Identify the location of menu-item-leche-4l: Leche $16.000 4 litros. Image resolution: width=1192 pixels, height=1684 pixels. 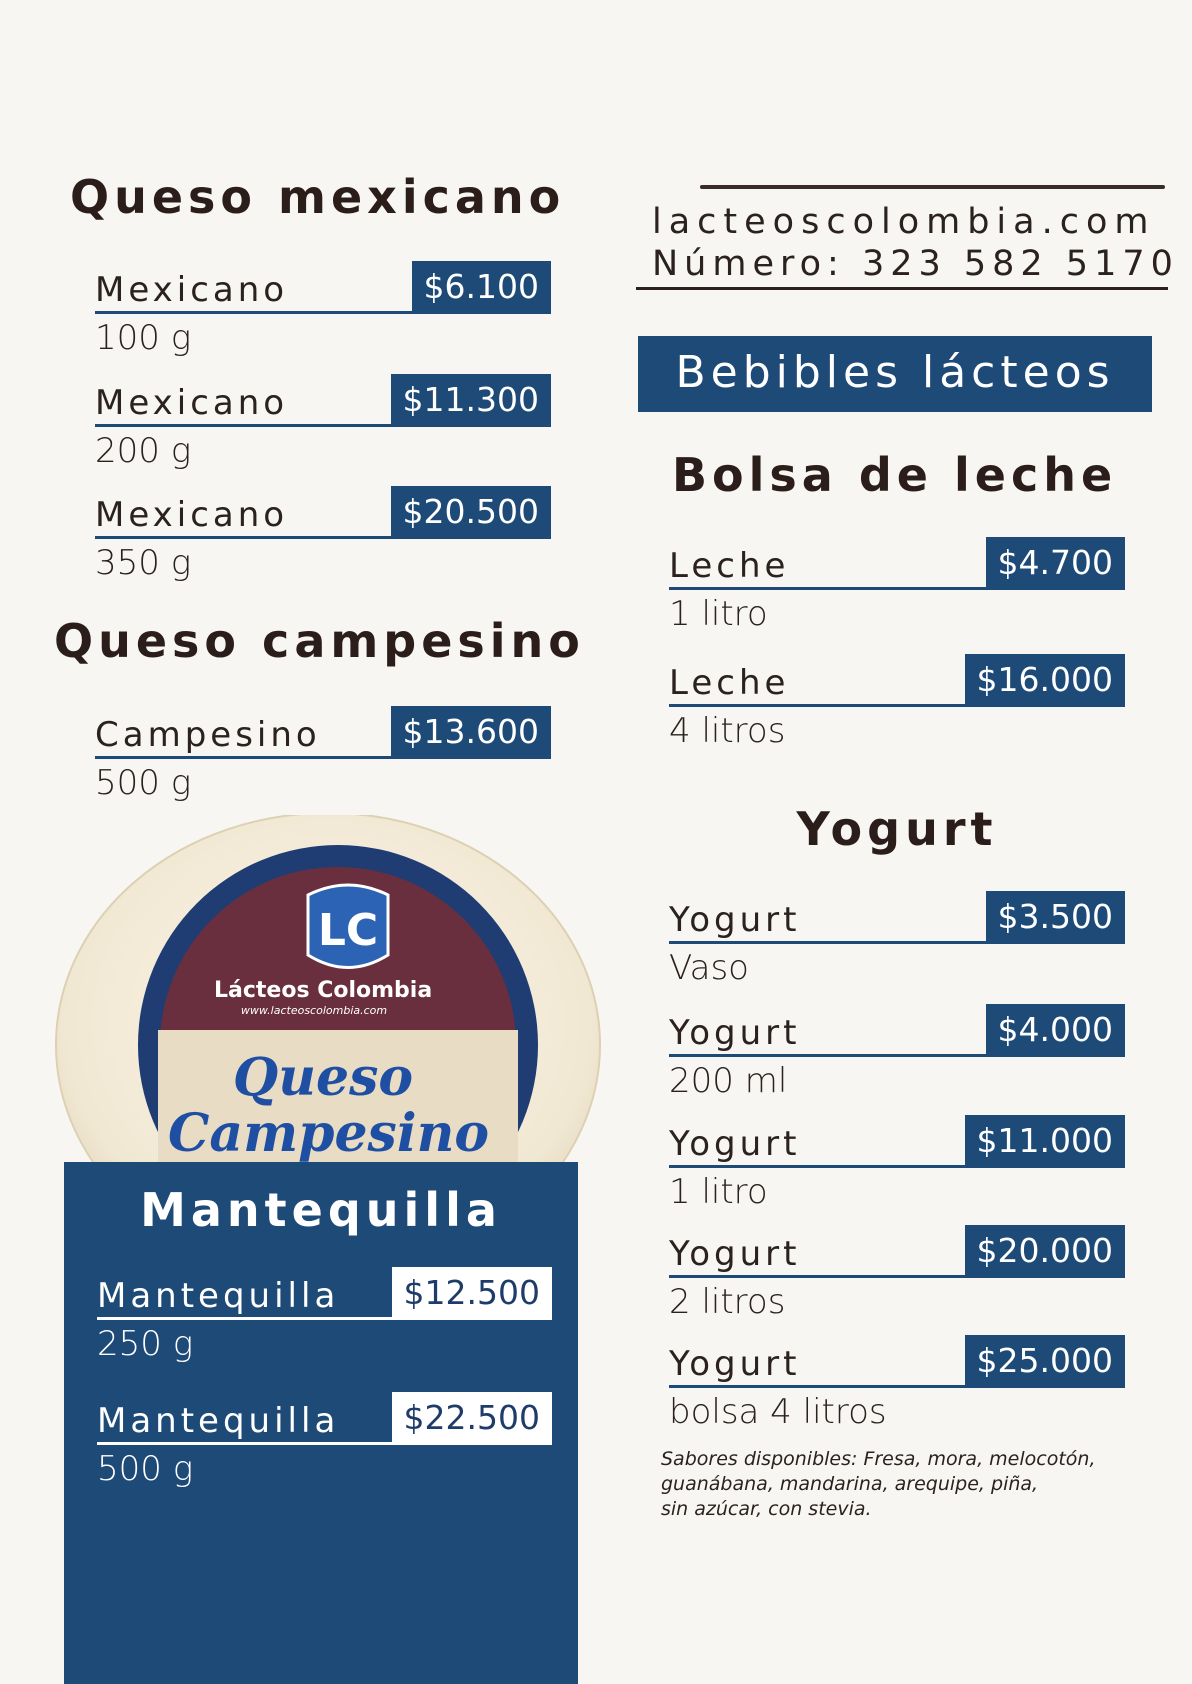
(897, 701).